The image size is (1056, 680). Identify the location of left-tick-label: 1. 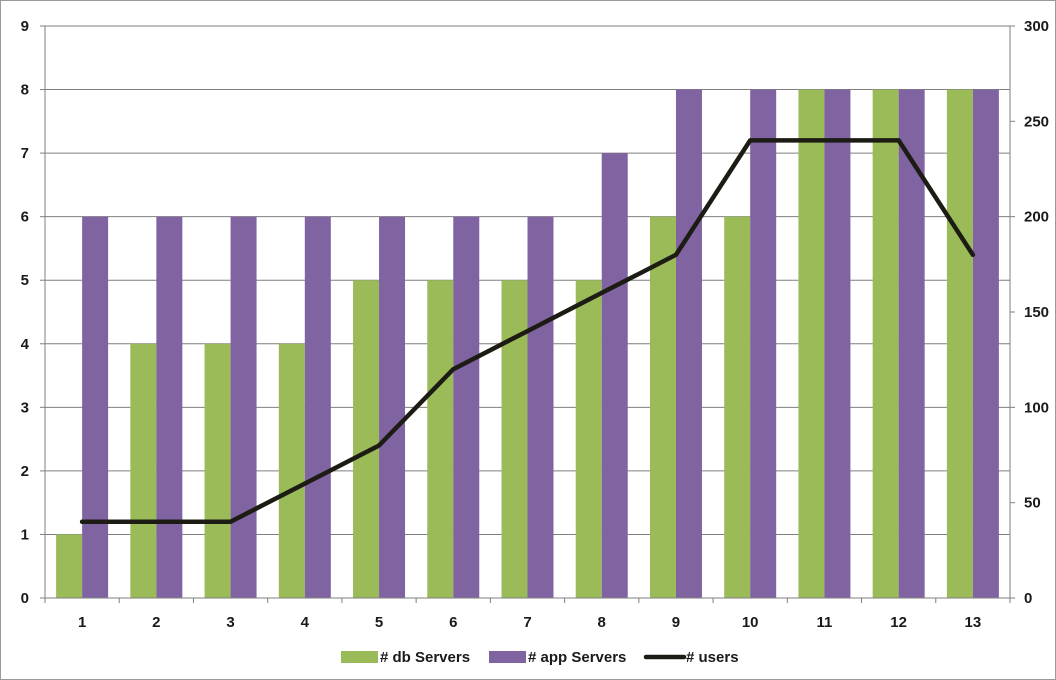
(25, 534).